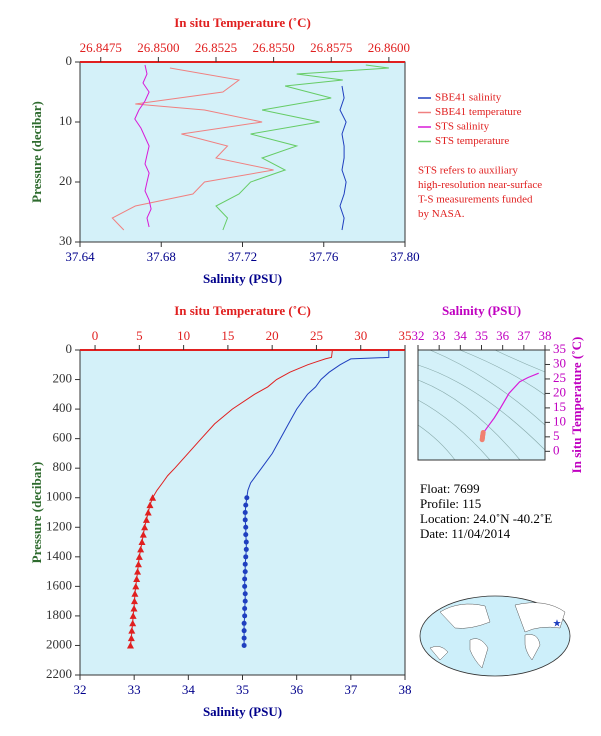 The height and width of the screenshot is (736, 601). I want to click on y-tick-label: 30, so click(65, 240).